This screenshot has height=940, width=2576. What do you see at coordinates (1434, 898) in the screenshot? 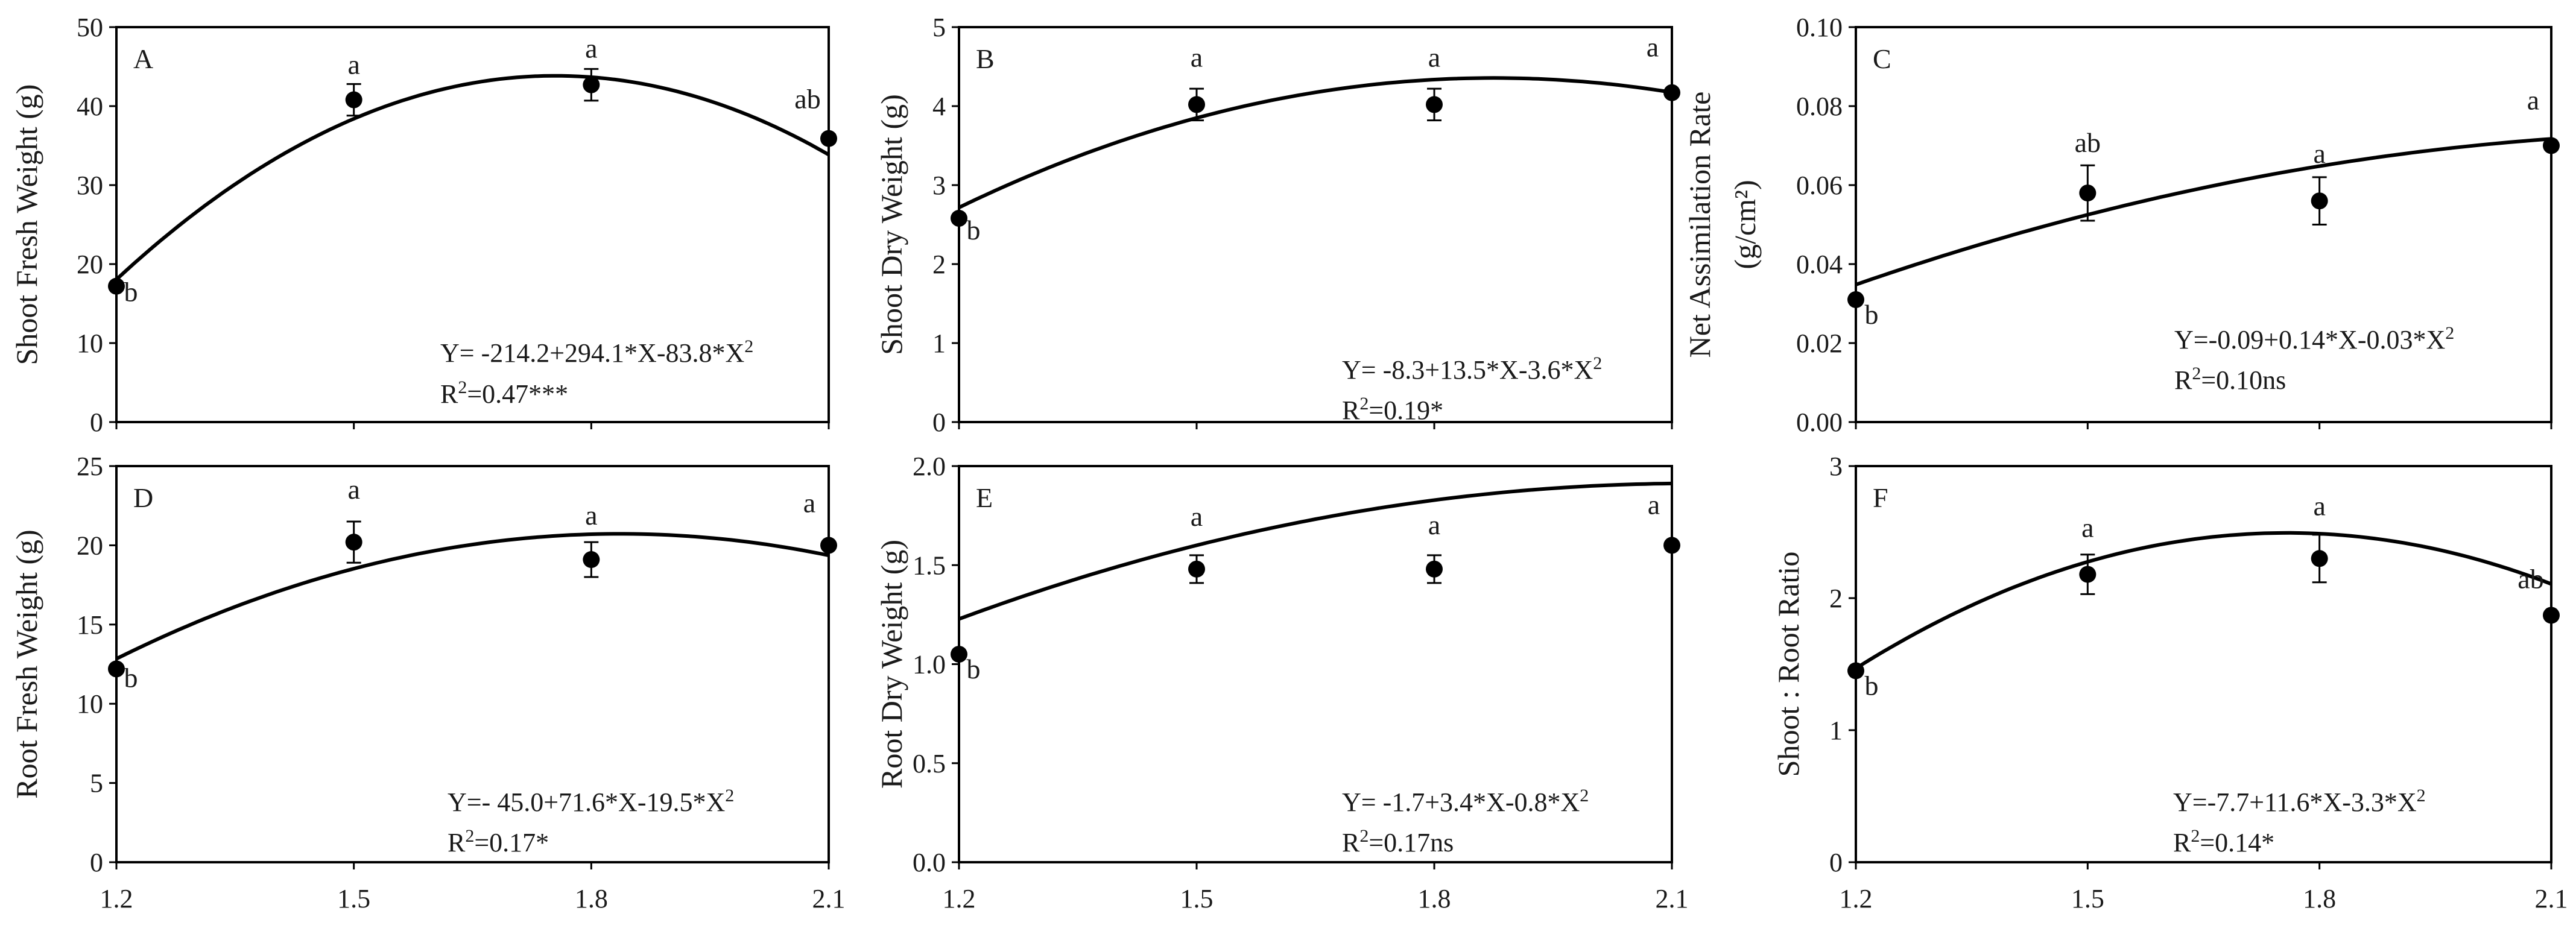
I see `x-tick-label: 1.8` at bounding box center [1434, 898].